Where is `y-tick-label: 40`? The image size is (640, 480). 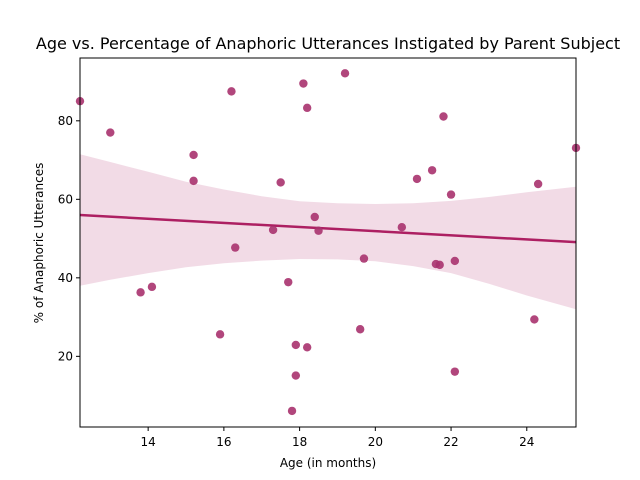
y-tick-label: 40 is located at coordinates (65, 278).